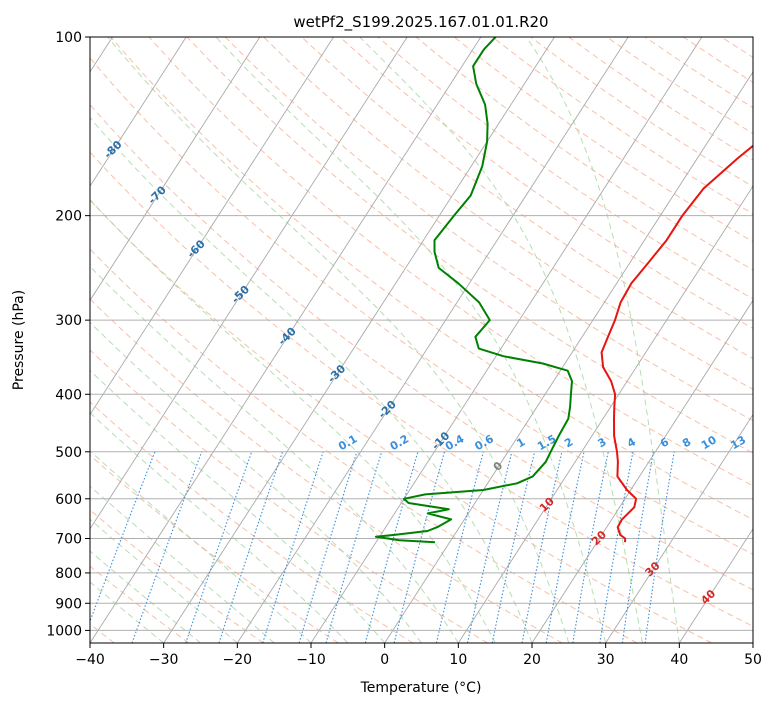 The width and height of the screenshot is (775, 708). What do you see at coordinates (22, 61) in the screenshot?
I see `isotherm-label: -100` at bounding box center [22, 61].